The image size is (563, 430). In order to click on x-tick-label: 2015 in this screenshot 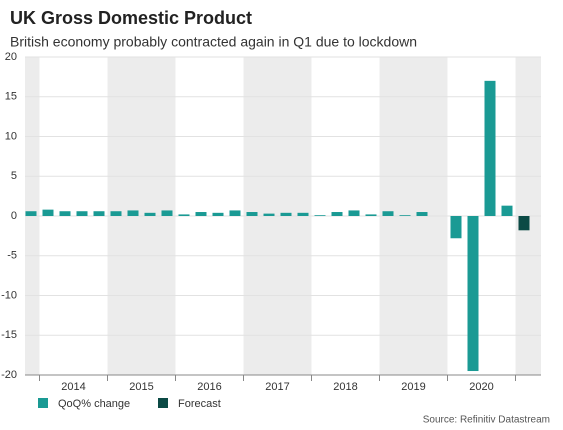, I will do `click(141, 387)`.